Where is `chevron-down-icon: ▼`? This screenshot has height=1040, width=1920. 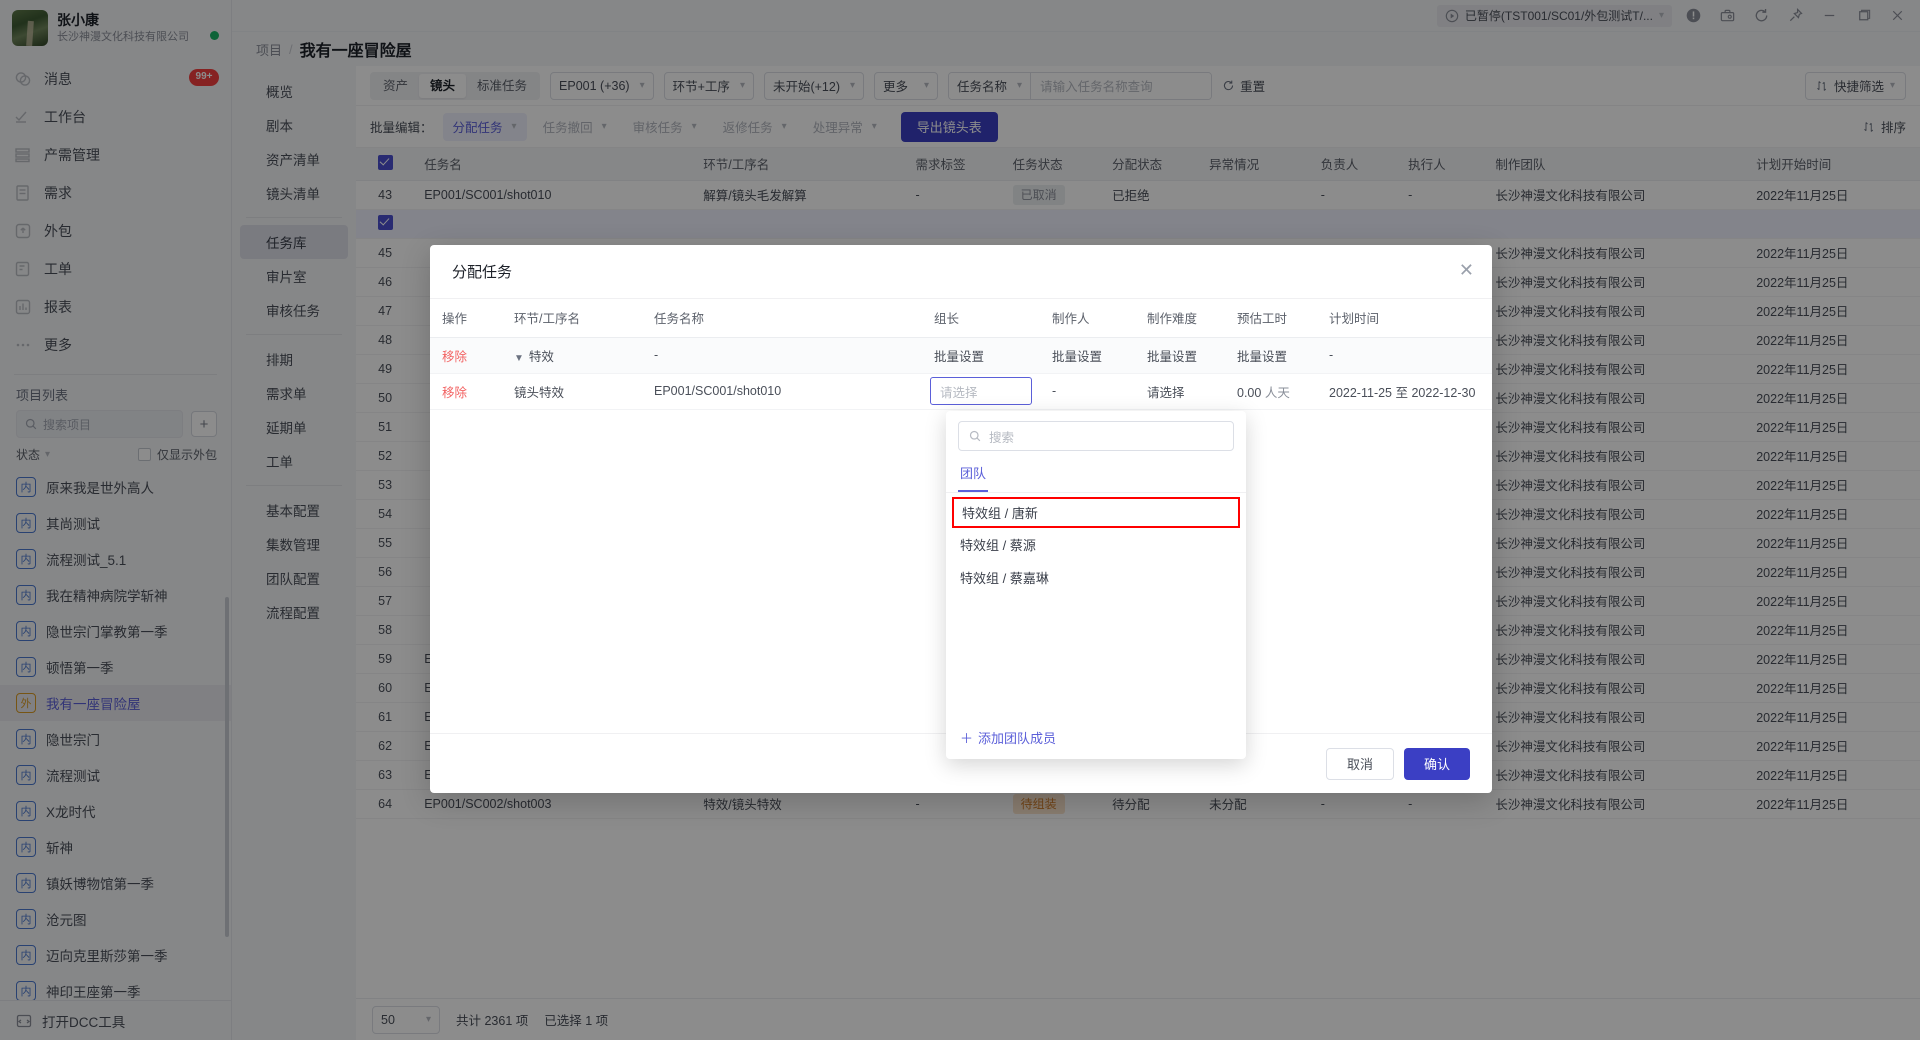 chevron-down-icon: ▼ is located at coordinates (519, 358).